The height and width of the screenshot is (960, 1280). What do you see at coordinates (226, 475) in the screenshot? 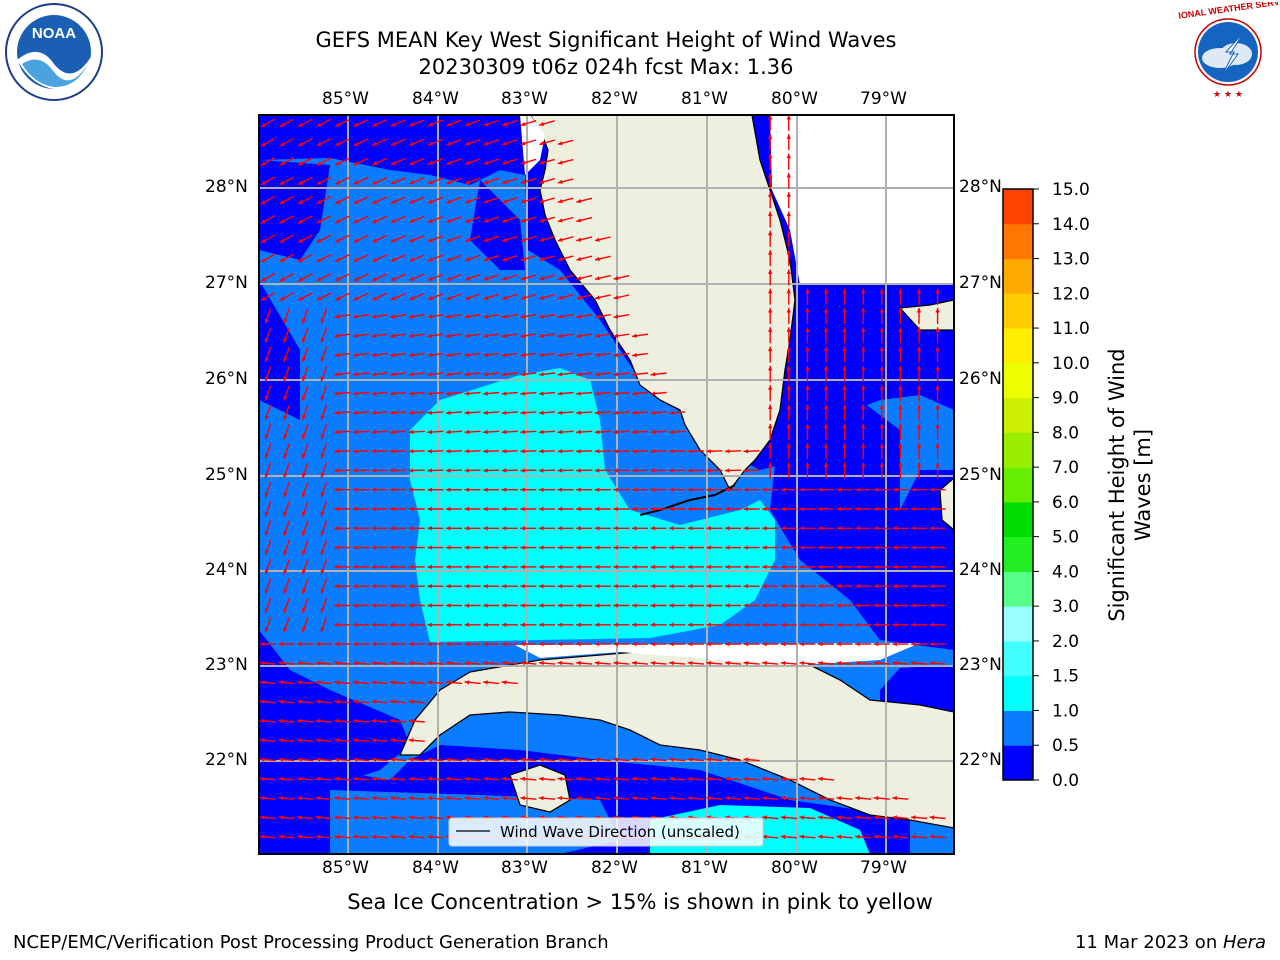
I see `lat-label-left: 25°N` at bounding box center [226, 475].